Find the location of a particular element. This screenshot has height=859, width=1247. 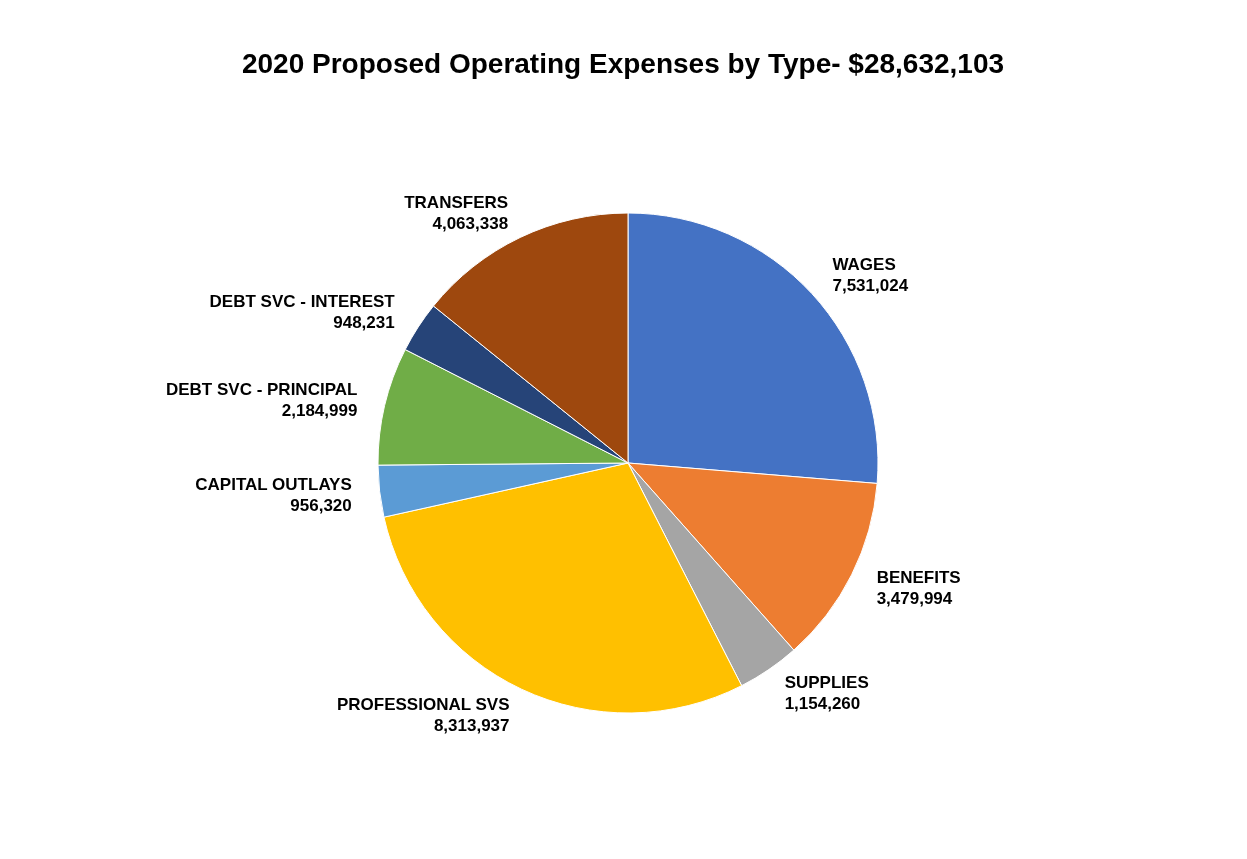

data-label: 1,154,260 is located at coordinates (822, 704).